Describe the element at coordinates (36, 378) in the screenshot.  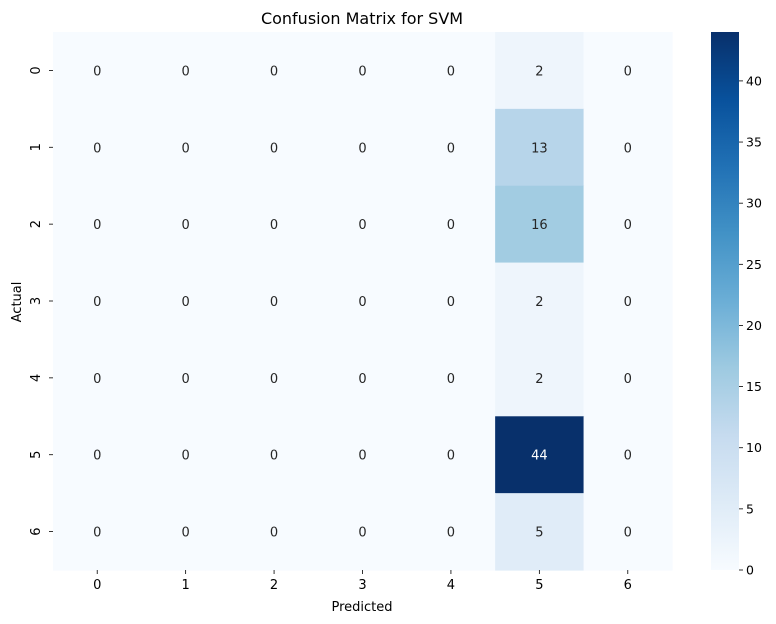
I see `y-tick-label: 4` at that location.